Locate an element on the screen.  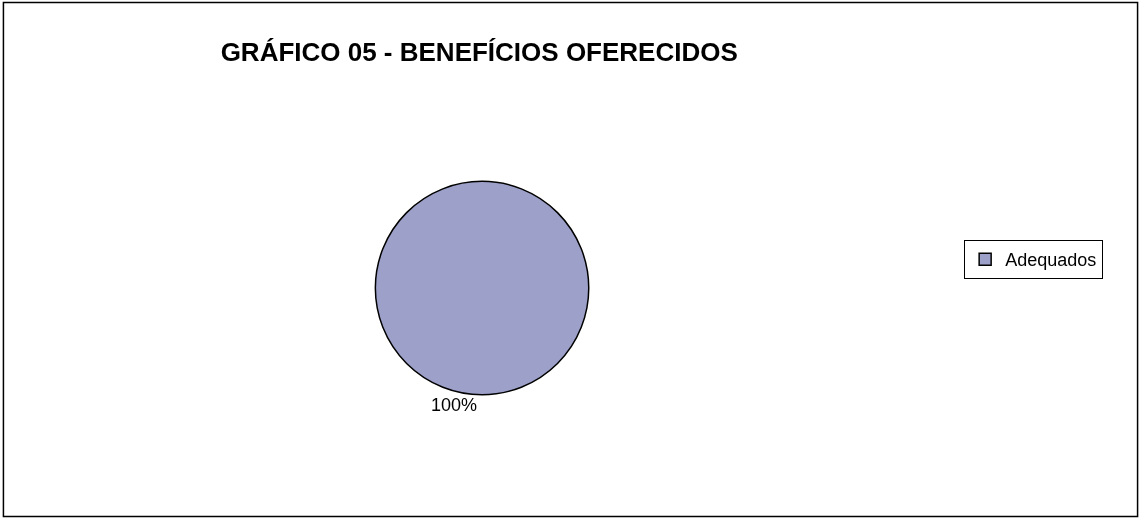
data-label: 100% is located at coordinates (454, 404).